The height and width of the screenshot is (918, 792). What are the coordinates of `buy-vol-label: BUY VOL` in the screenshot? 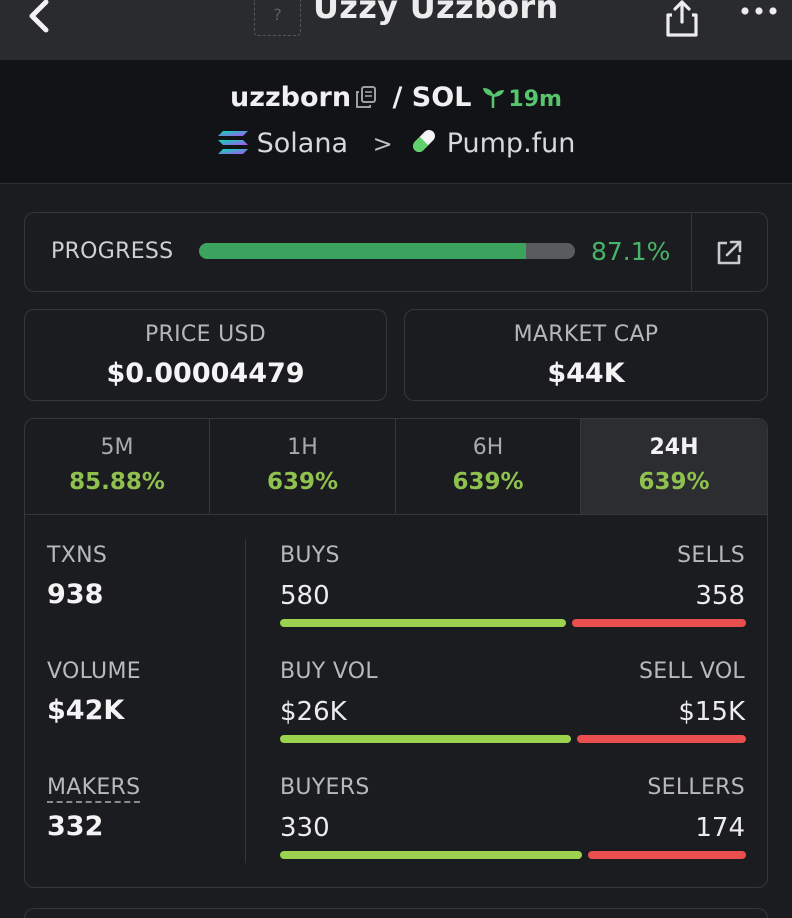 It's located at (329, 671).